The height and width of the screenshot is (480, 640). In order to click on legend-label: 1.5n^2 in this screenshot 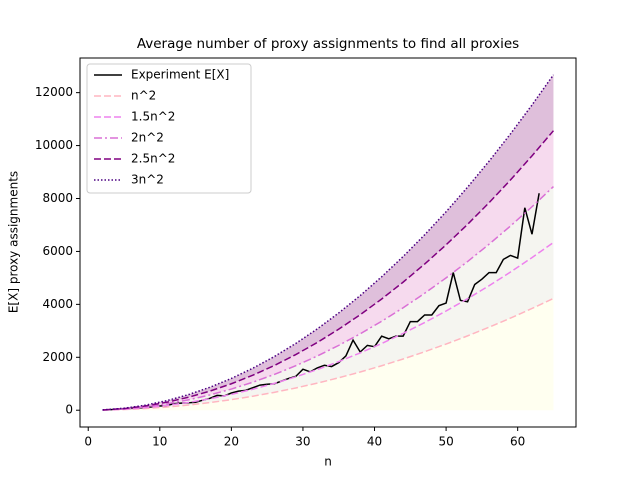, I will do `click(153, 117)`.